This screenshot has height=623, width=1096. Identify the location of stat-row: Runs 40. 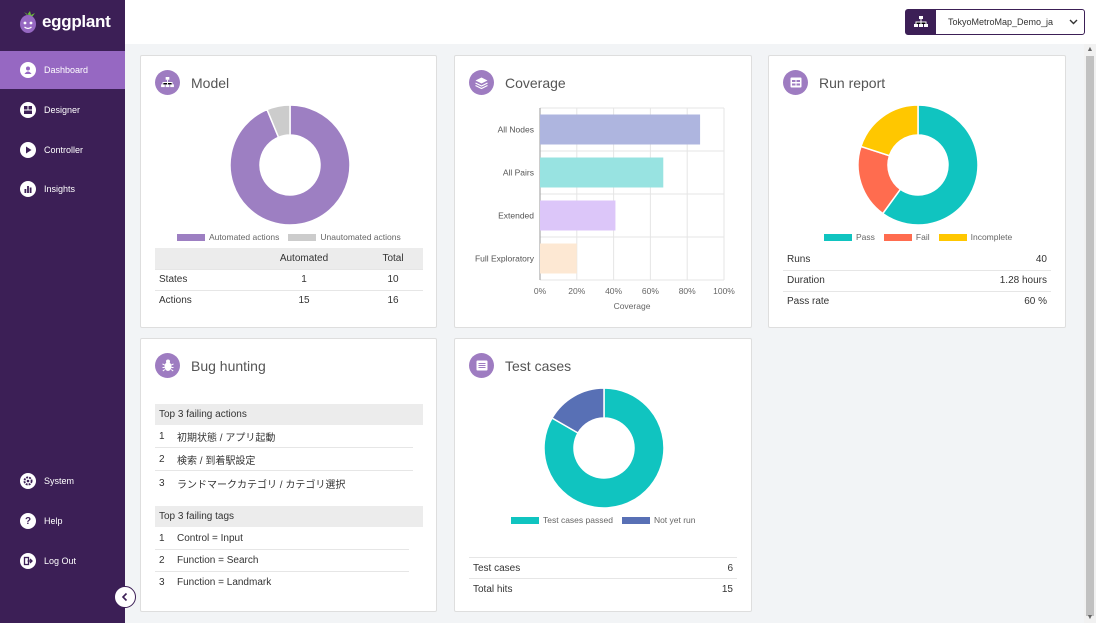
(917, 259).